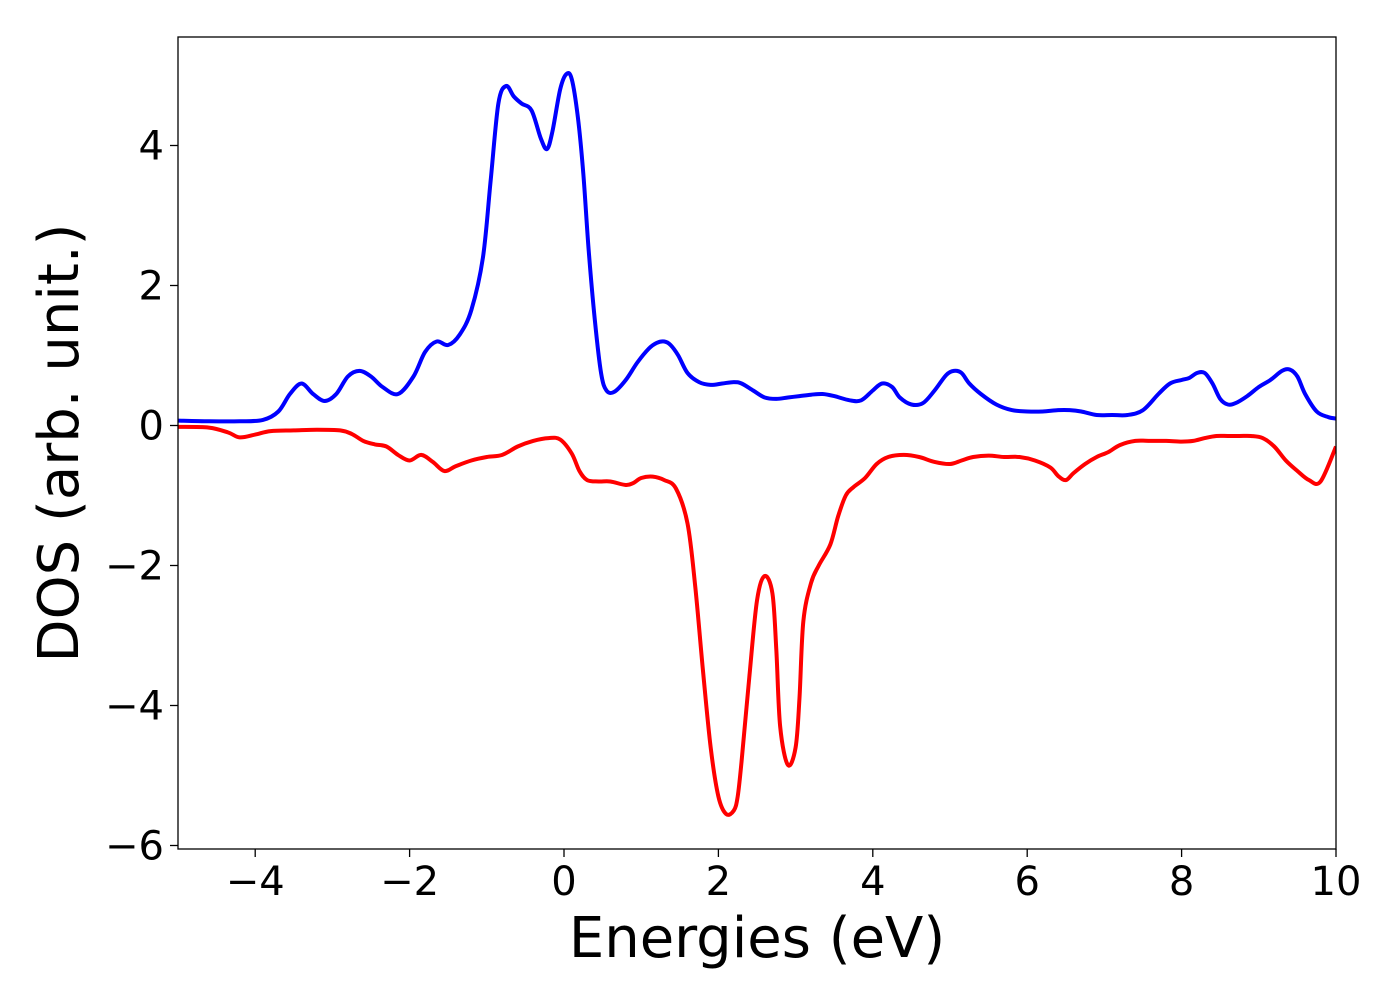 This screenshot has height=1000, width=1400. Describe the element at coordinates (134, 567) in the screenshot. I see `y-tick-label: −2` at that location.